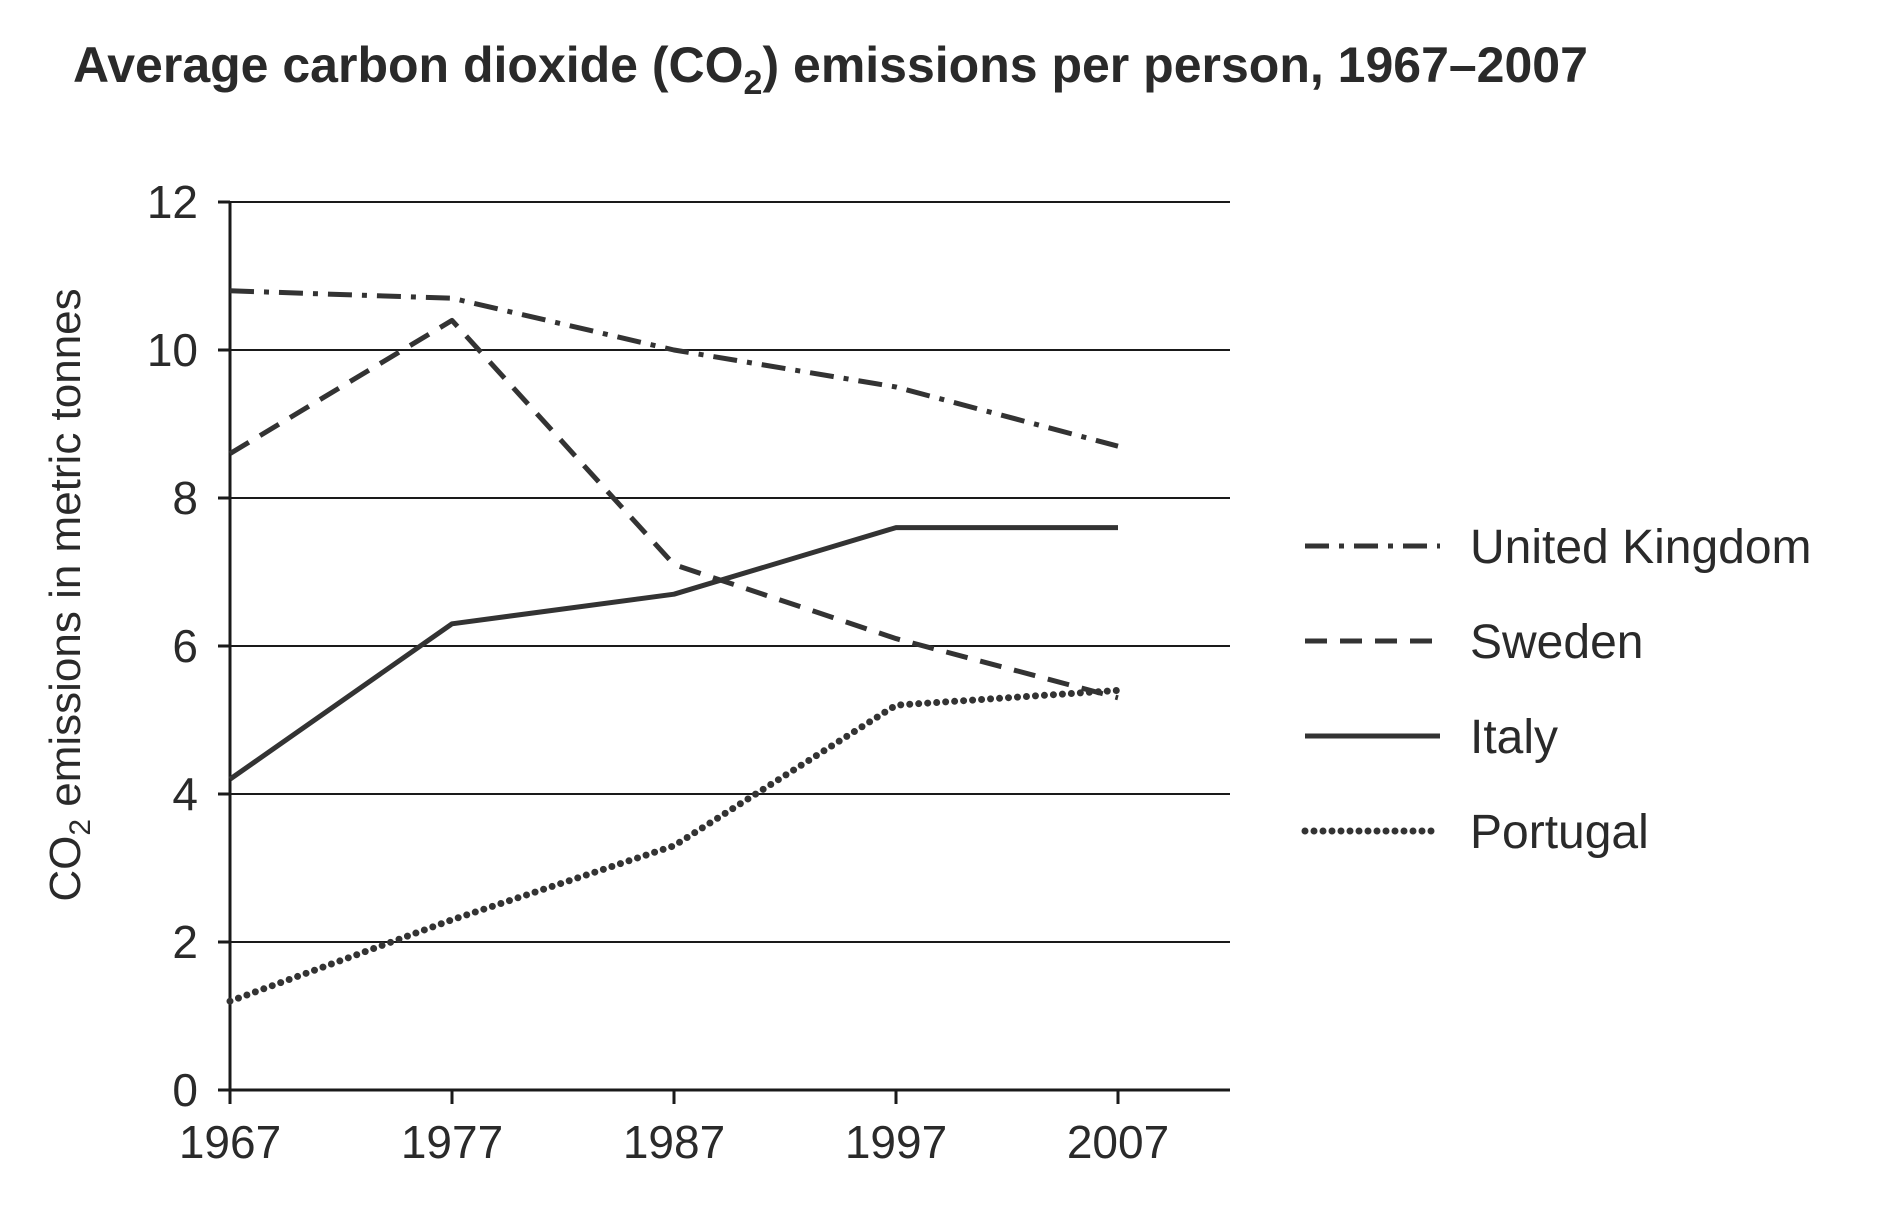  Describe the element at coordinates (452, 1142) in the screenshot. I see `x-tick-label: 1977` at that location.